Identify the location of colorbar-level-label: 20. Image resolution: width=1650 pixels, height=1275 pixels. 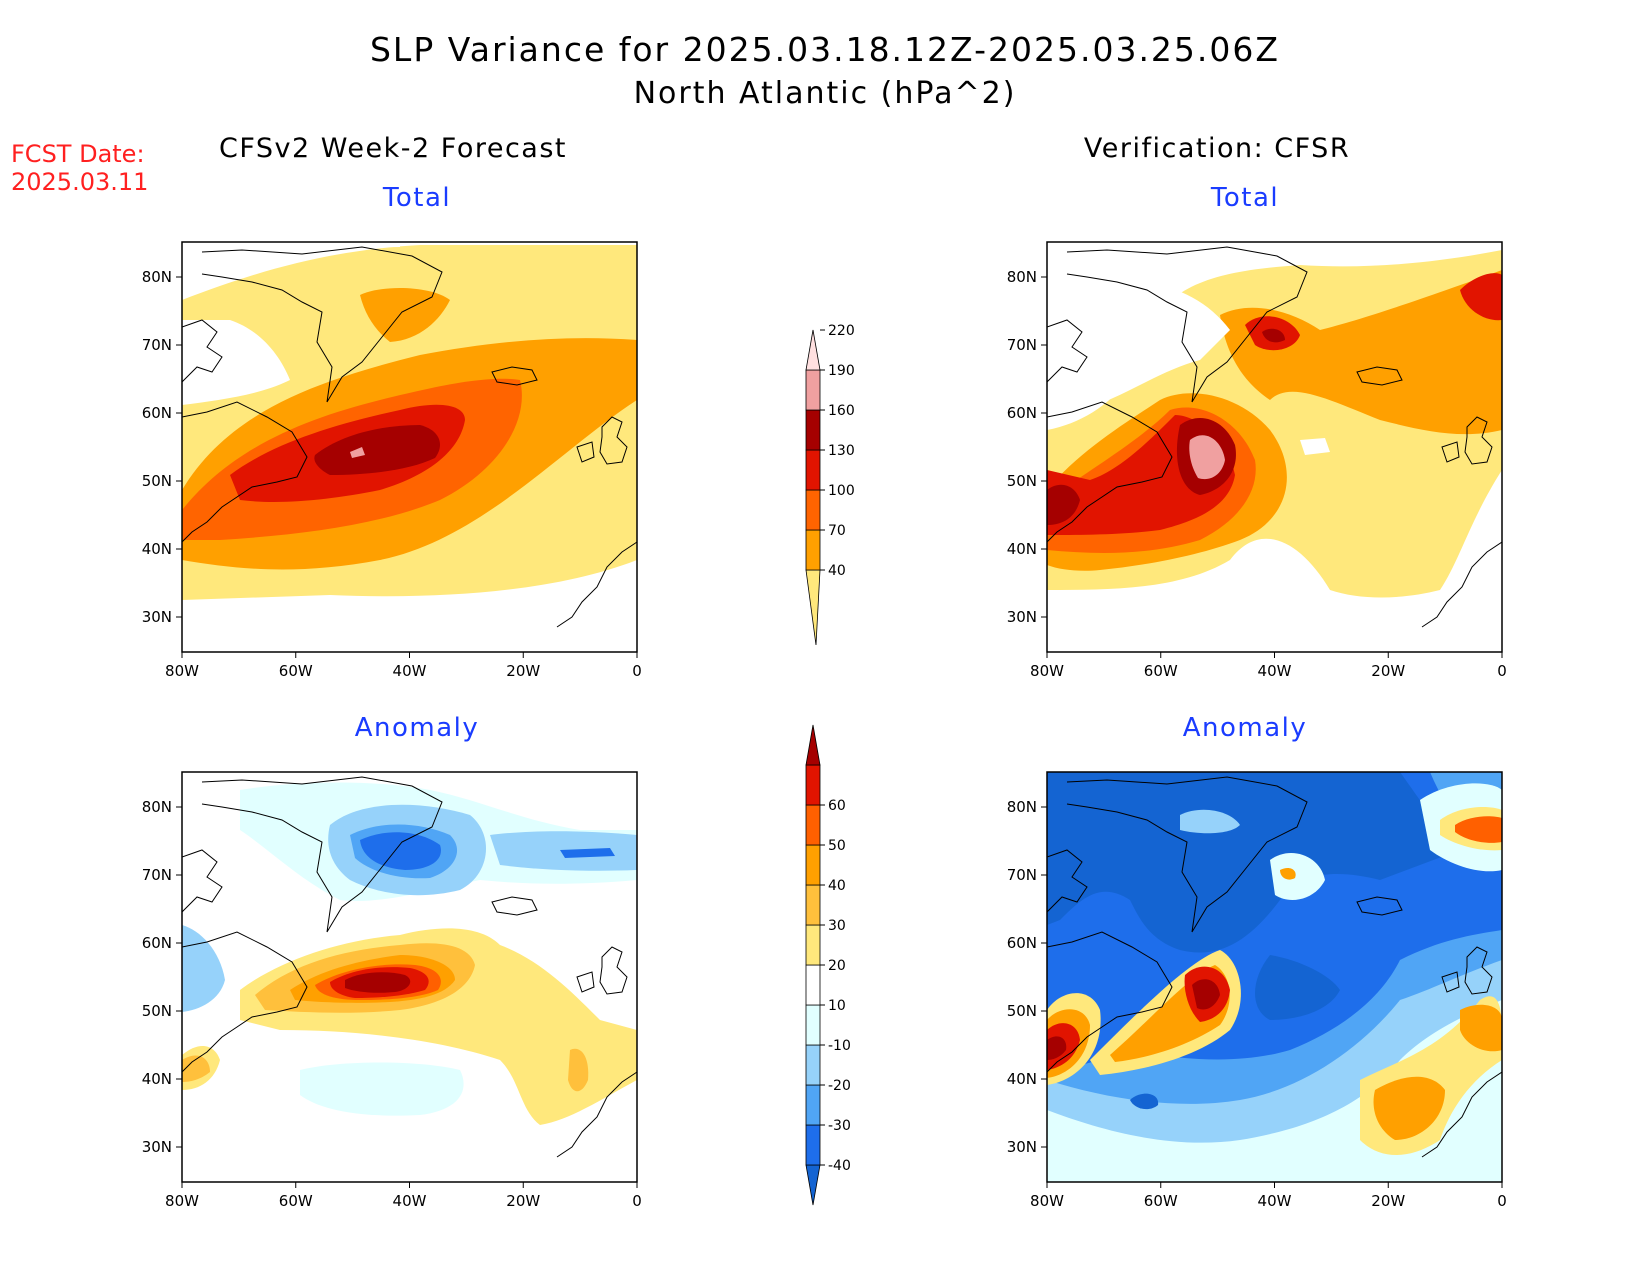
(837, 966).